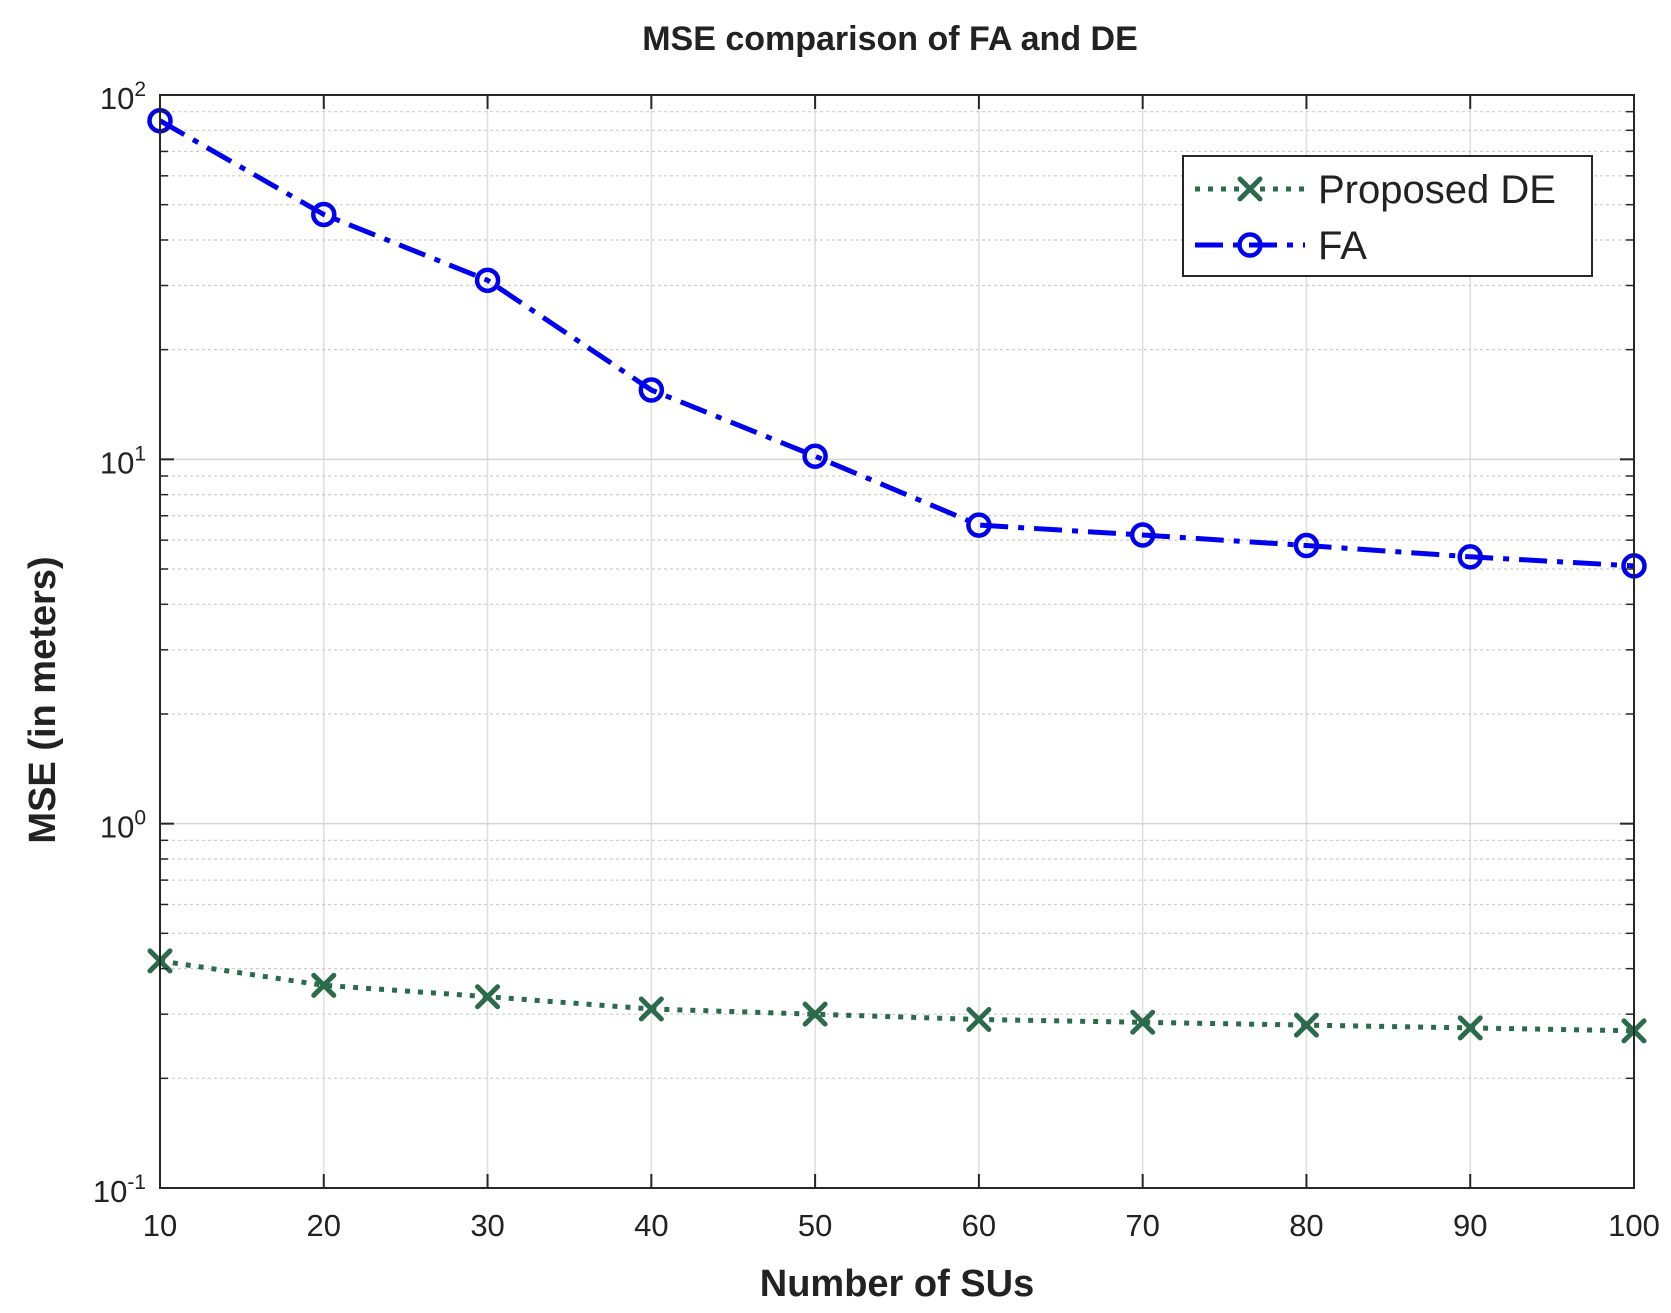 Image resolution: width=1671 pixels, height=1313 pixels. Describe the element at coordinates (160, 1225) in the screenshot. I see `x-tick-label: 10` at that location.